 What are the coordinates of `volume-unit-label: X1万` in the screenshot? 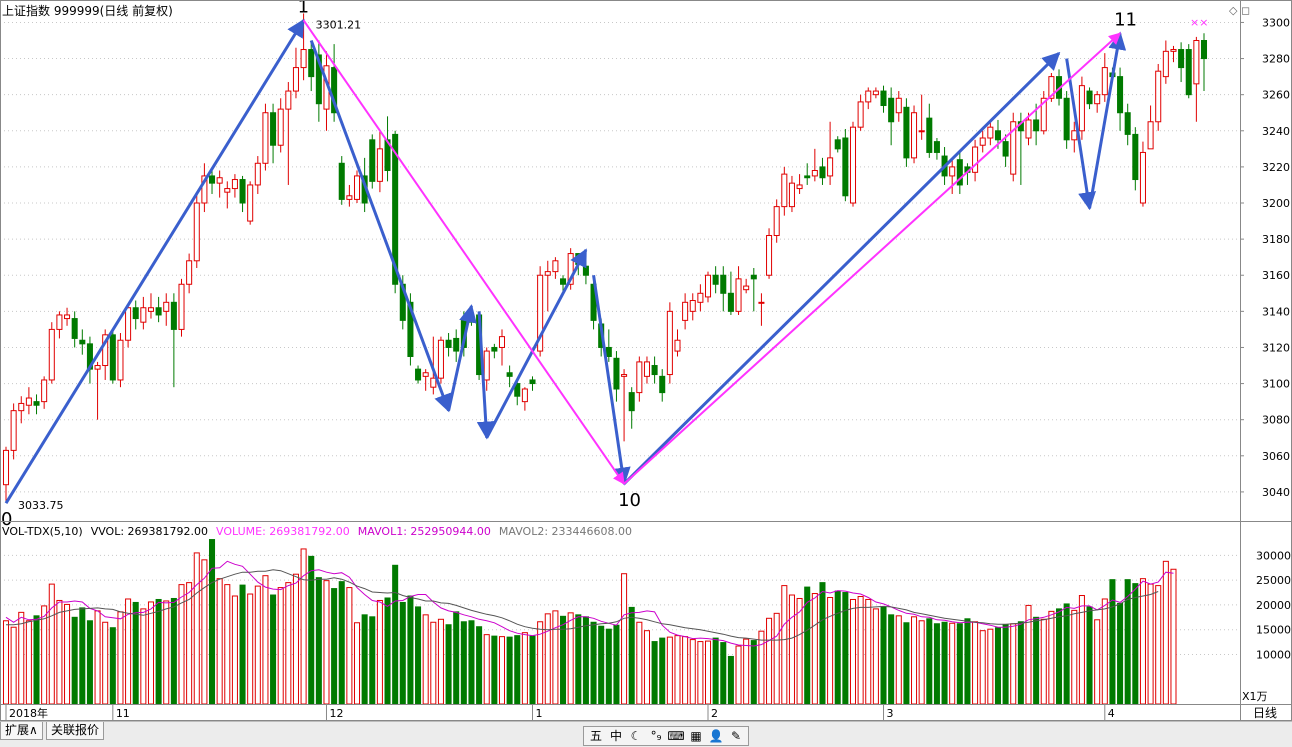 It's located at (1255, 696).